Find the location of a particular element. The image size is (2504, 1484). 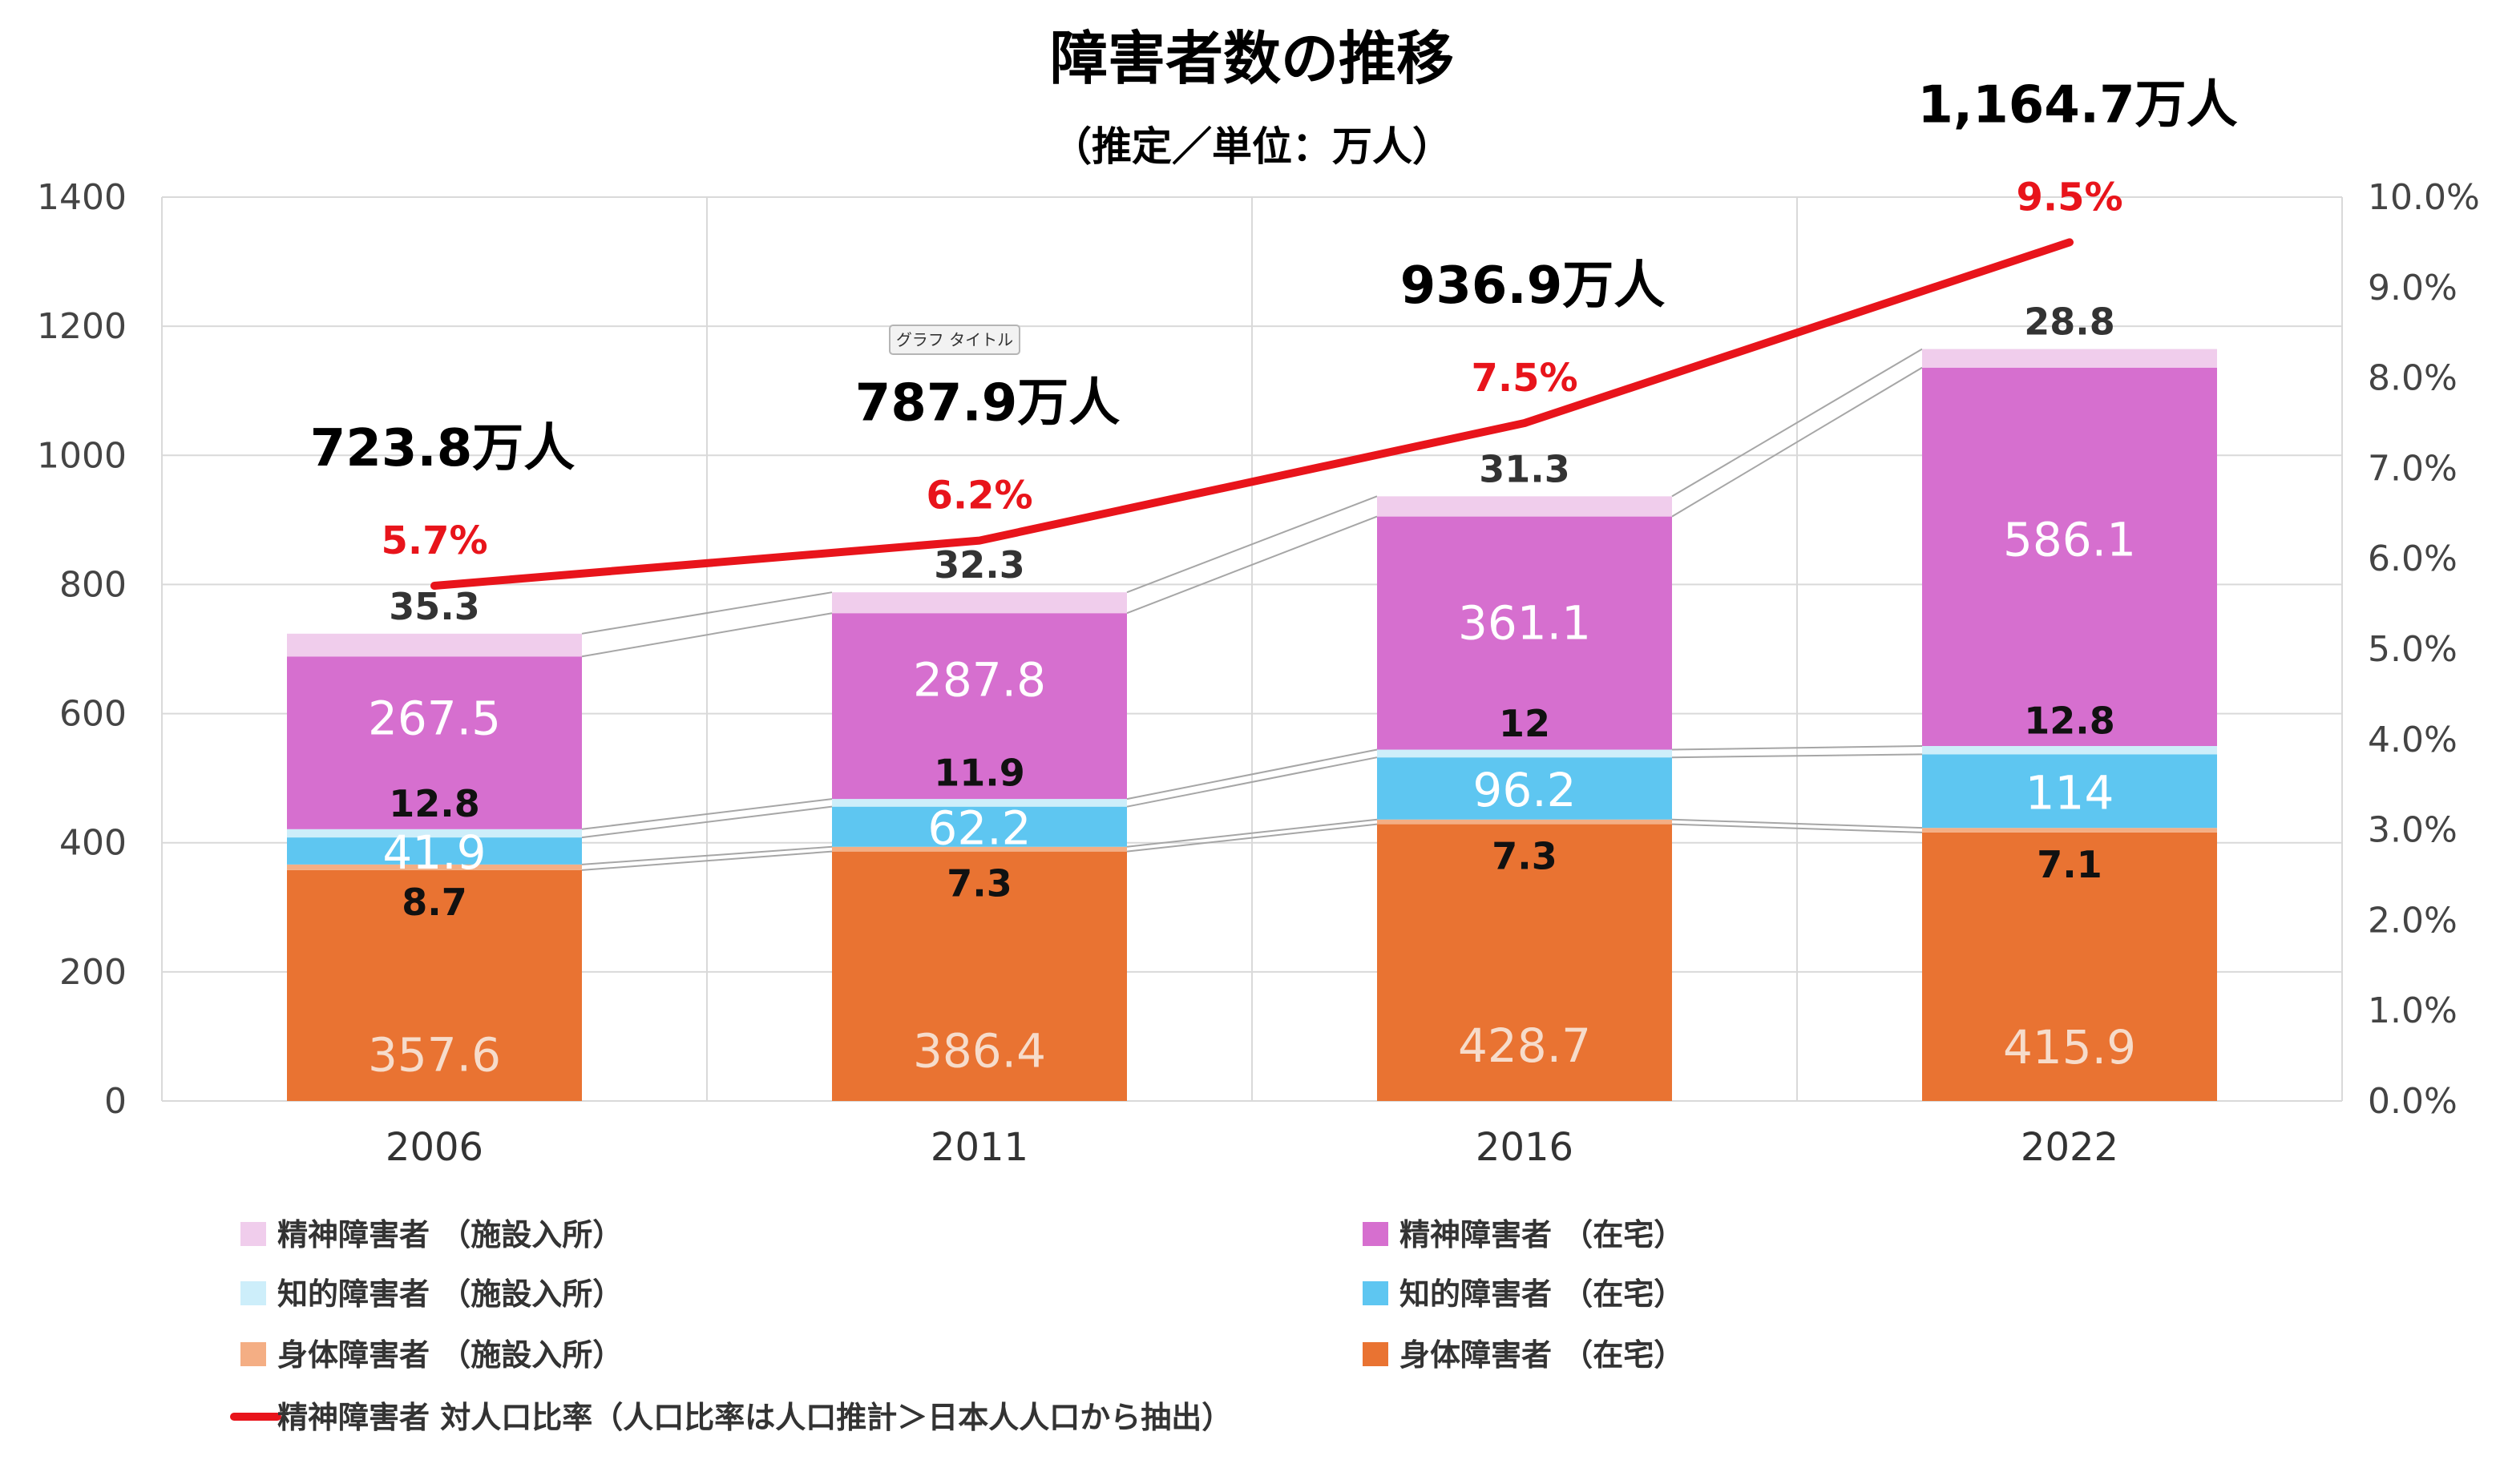

total-label: 936.9万人 is located at coordinates (1532, 286).